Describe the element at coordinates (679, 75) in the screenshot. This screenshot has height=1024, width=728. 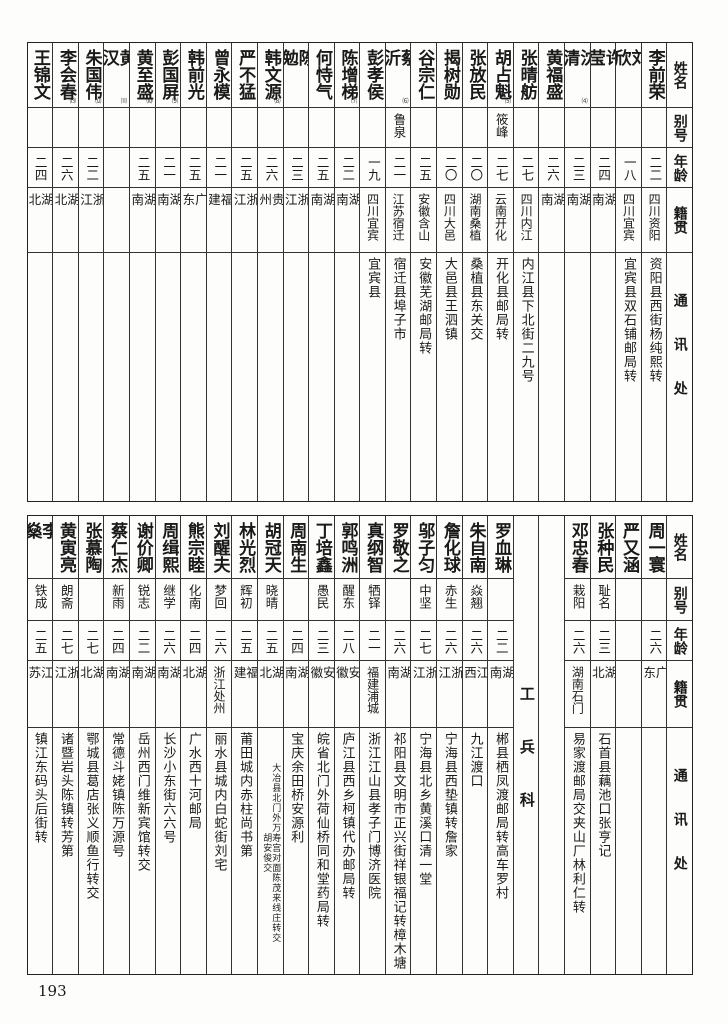
I see `header-label: 姓名` at that location.